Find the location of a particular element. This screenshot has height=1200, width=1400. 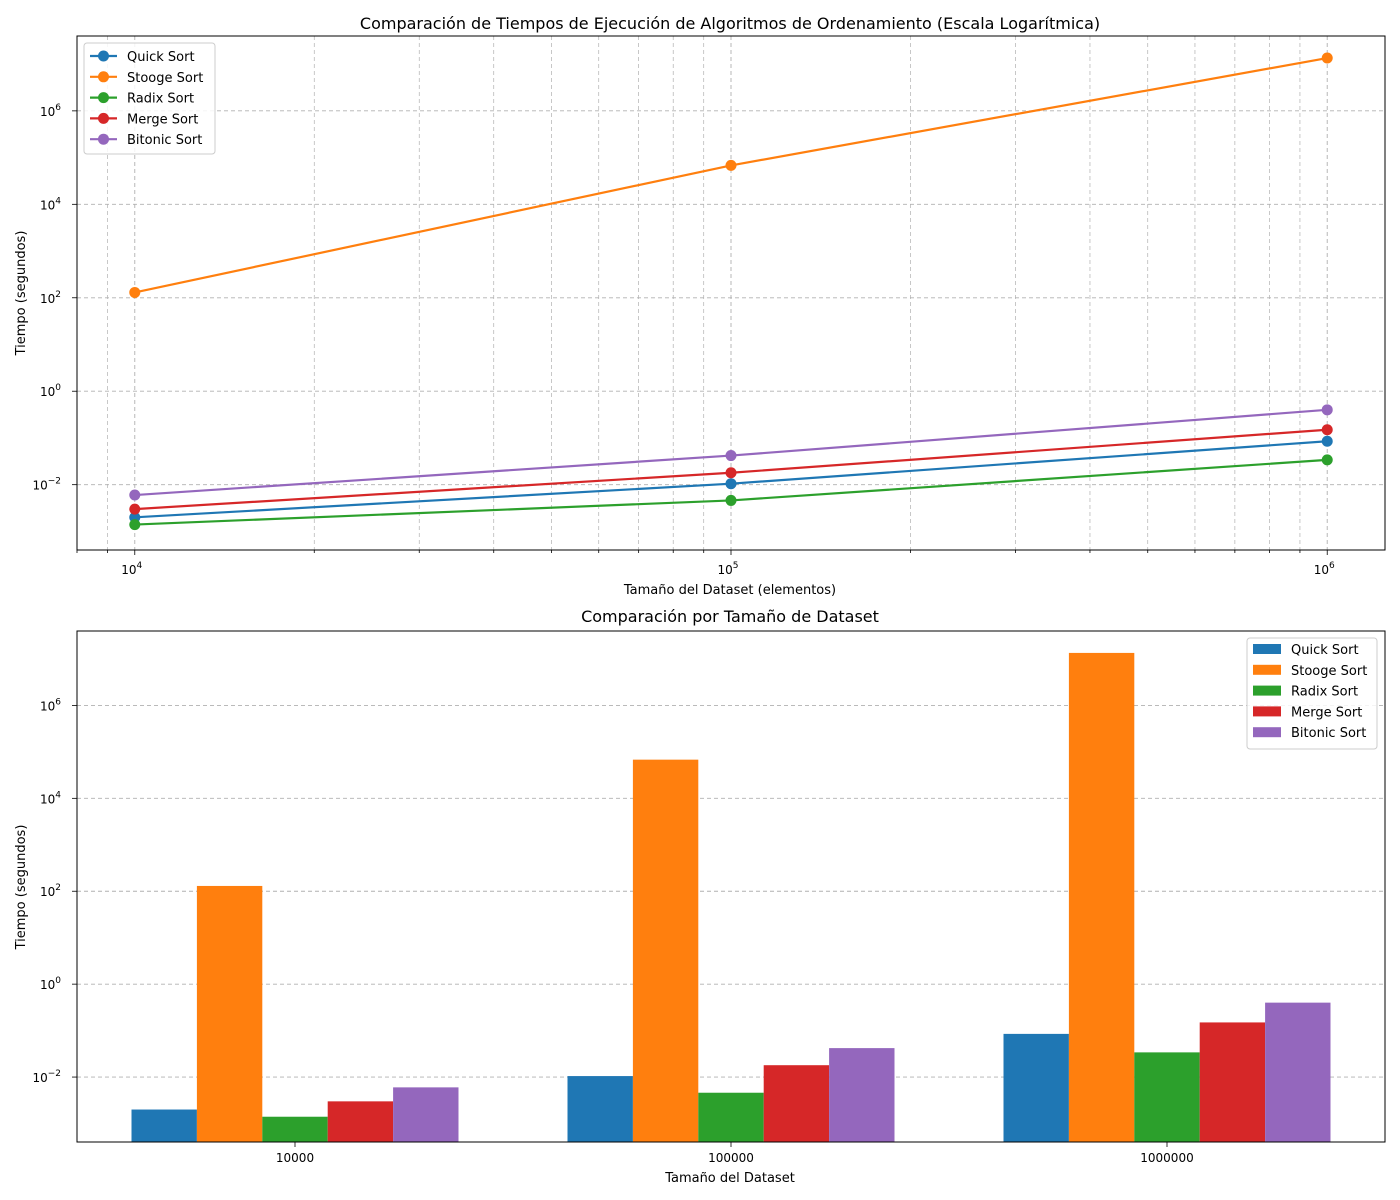

x-tick-label: 10⁴ is located at coordinates (131, 569).